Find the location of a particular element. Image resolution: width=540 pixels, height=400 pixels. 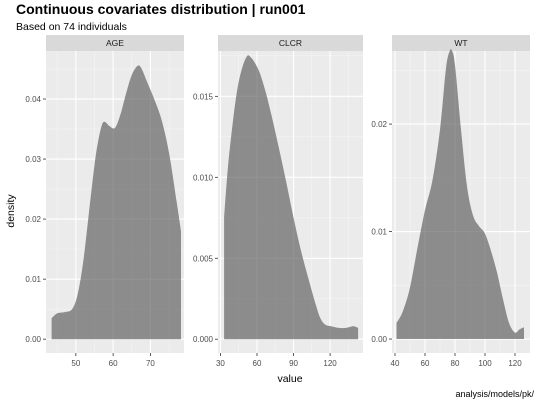

x-tick-label-wt: 40 is located at coordinates (395, 363).